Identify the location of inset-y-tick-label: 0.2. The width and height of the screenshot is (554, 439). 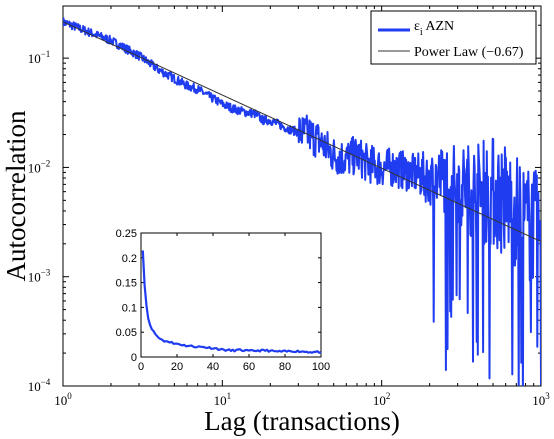
(129, 259).